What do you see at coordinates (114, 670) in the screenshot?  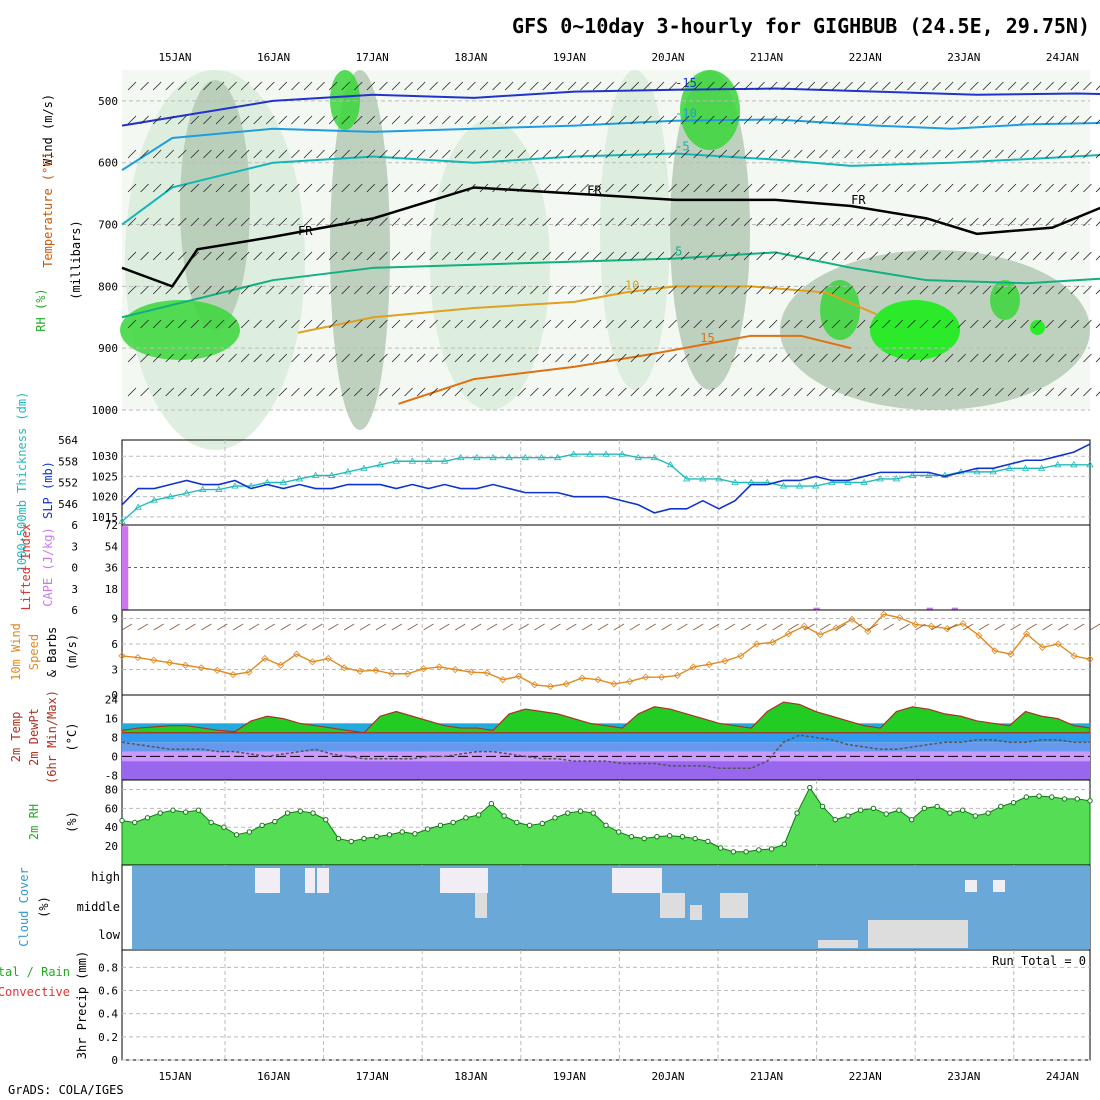 I see `wind-tick: 3` at bounding box center [114, 670].